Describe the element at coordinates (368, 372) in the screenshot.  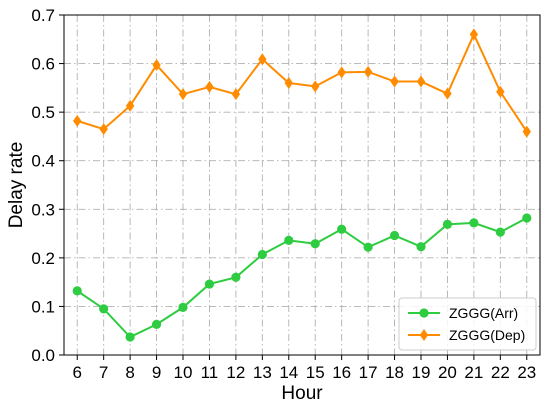
I see `x-tick-label: 17` at that location.